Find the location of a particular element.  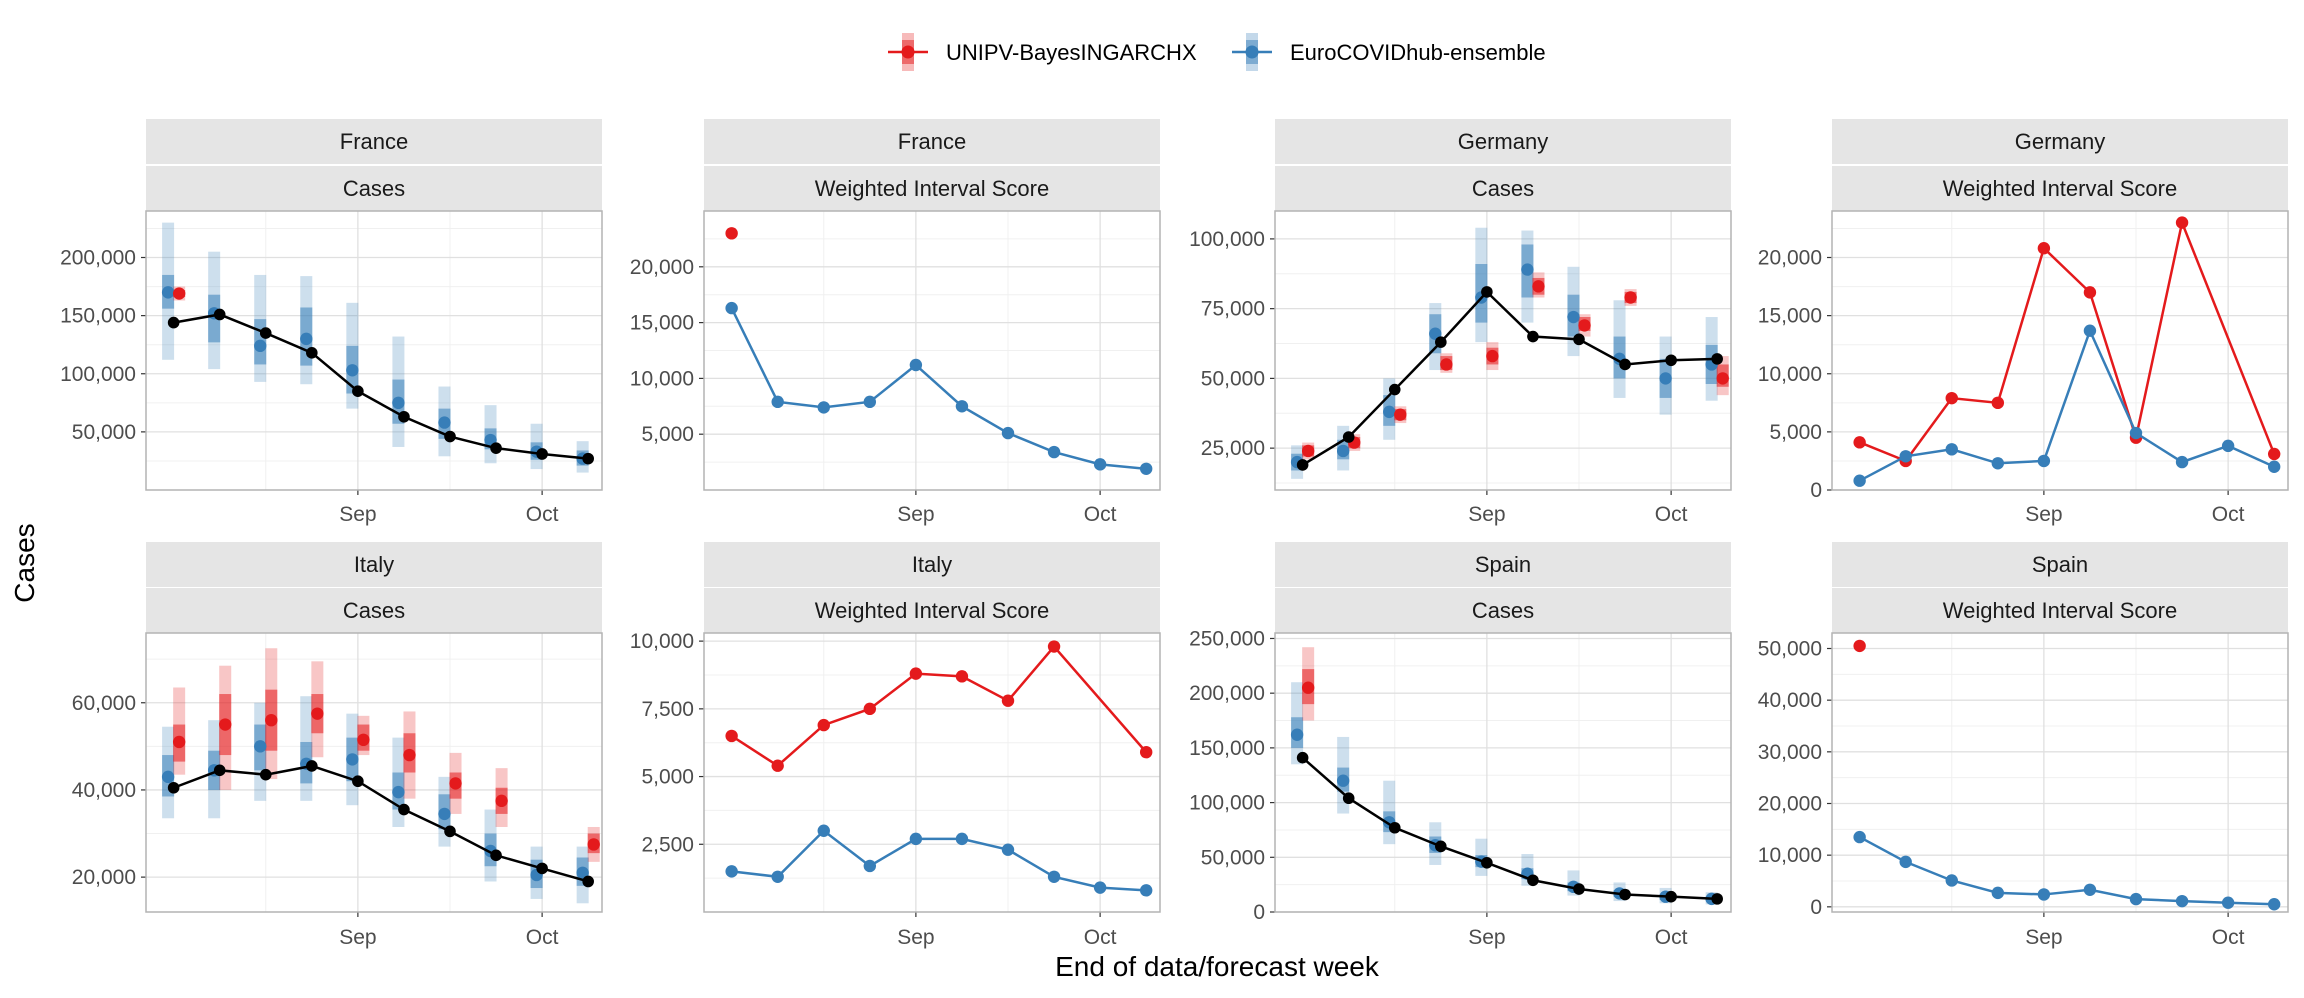

strip-label-location: Spain is located at coordinates (2060, 564).